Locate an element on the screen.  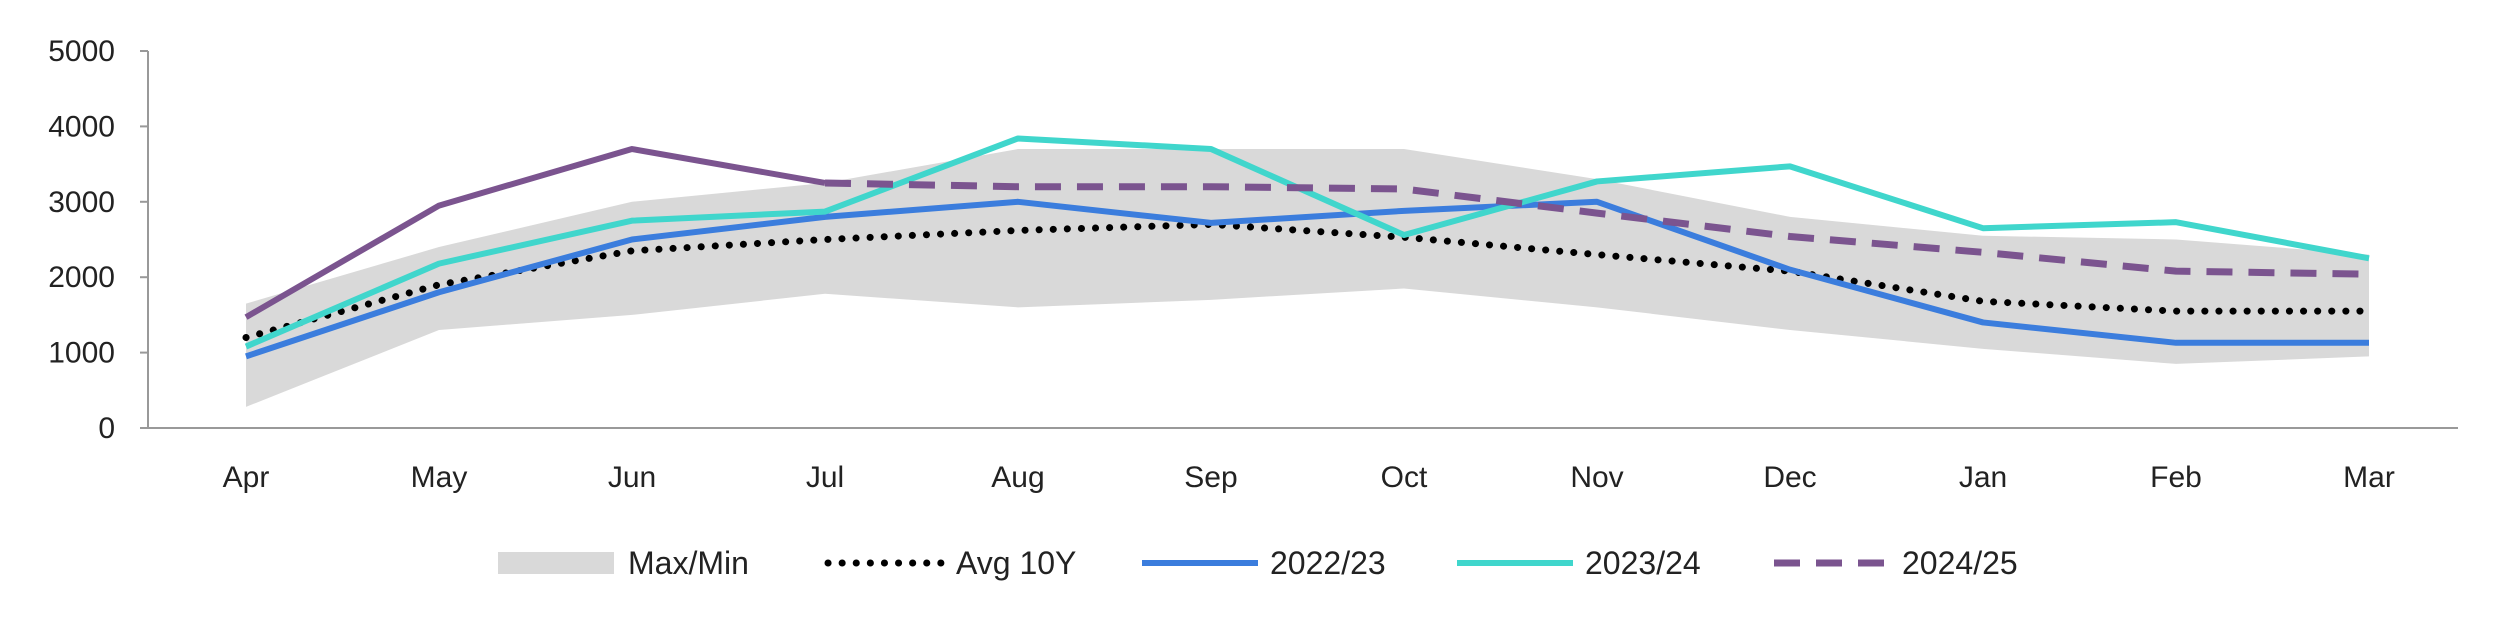
x-tick-label: Apr is located at coordinates (246, 477).